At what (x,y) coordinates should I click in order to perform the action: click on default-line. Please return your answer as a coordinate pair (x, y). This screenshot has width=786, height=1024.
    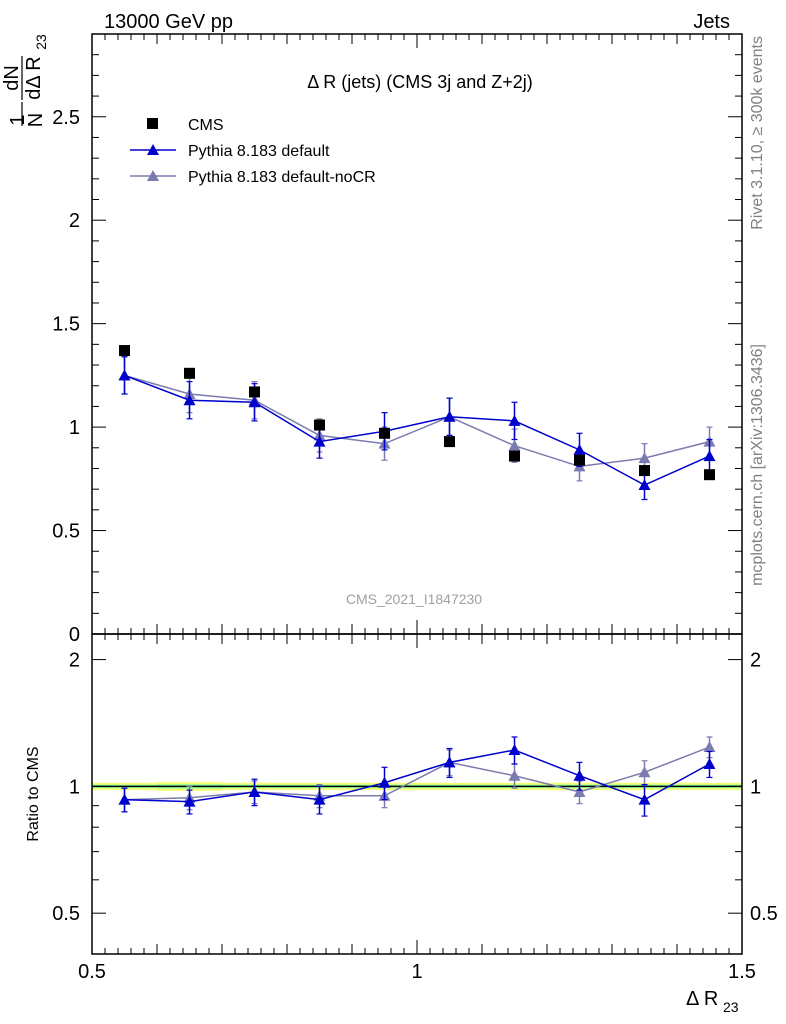
    Looking at the image, I should click on (417, 430).